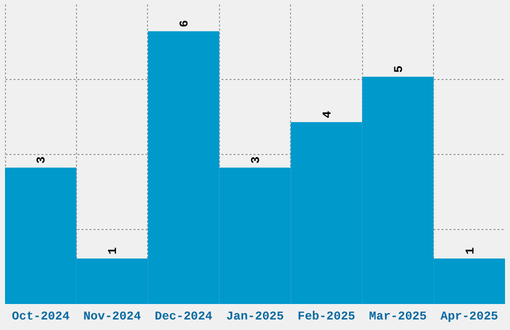  What do you see at coordinates (399, 69) in the screenshot?
I see `data-label: 5` at bounding box center [399, 69].